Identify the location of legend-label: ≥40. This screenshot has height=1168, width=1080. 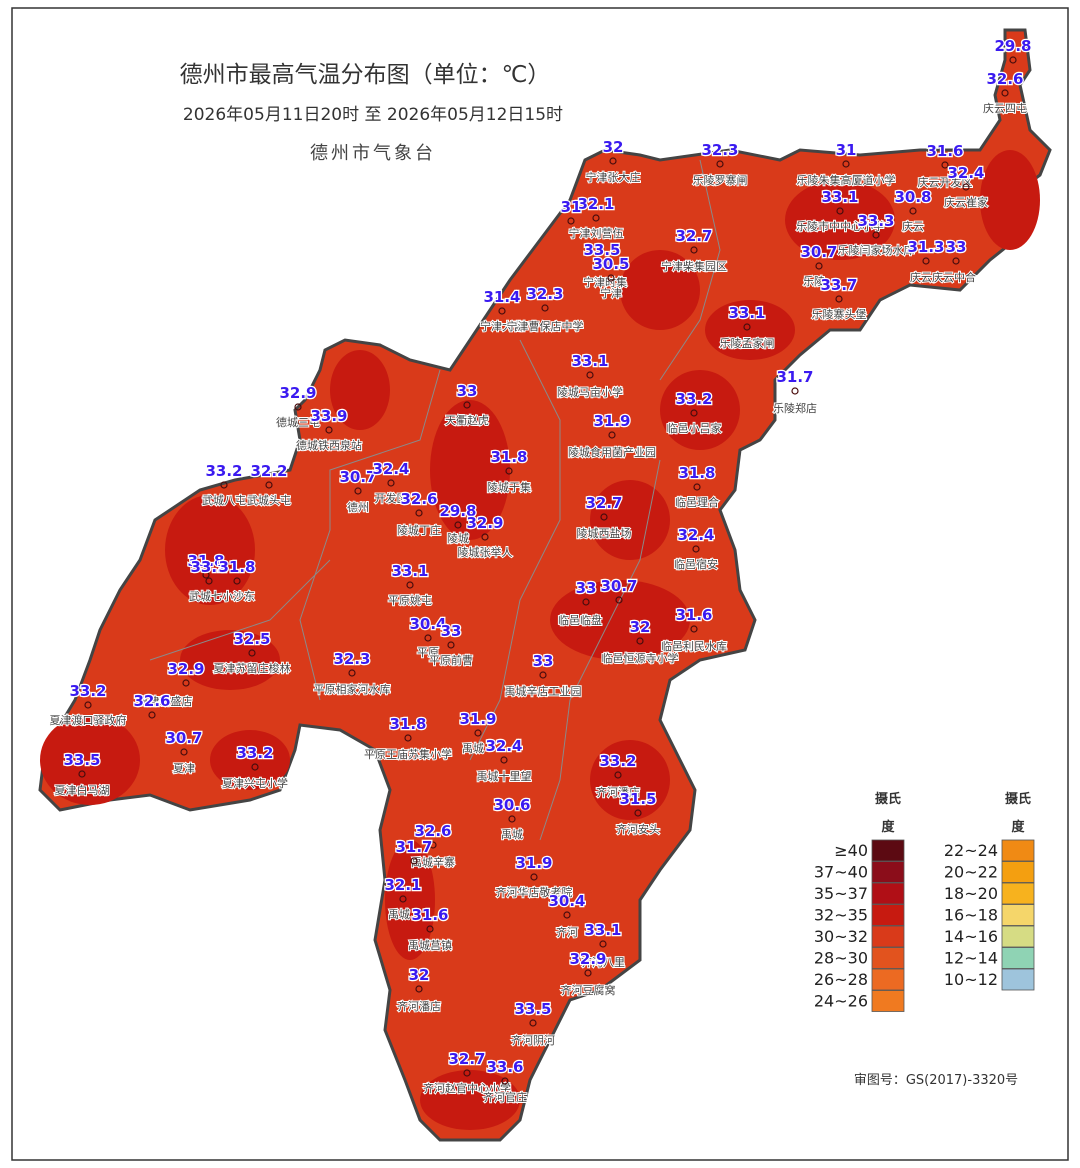
(851, 850).